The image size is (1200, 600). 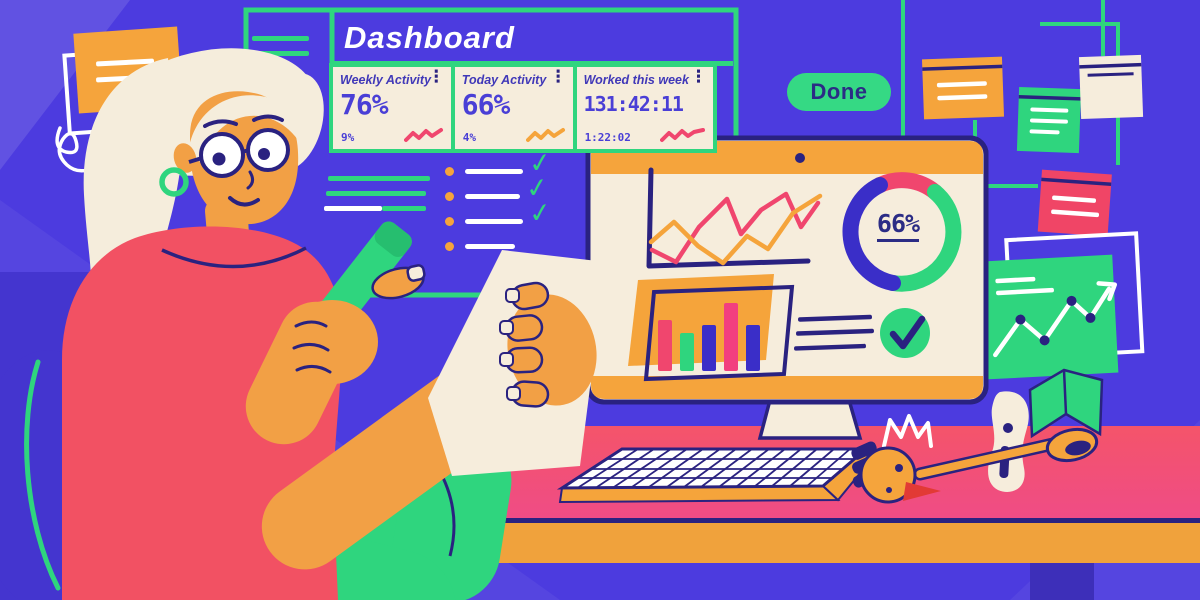 What do you see at coordinates (862, 333) in the screenshot?
I see `task-summary-check` at bounding box center [862, 333].